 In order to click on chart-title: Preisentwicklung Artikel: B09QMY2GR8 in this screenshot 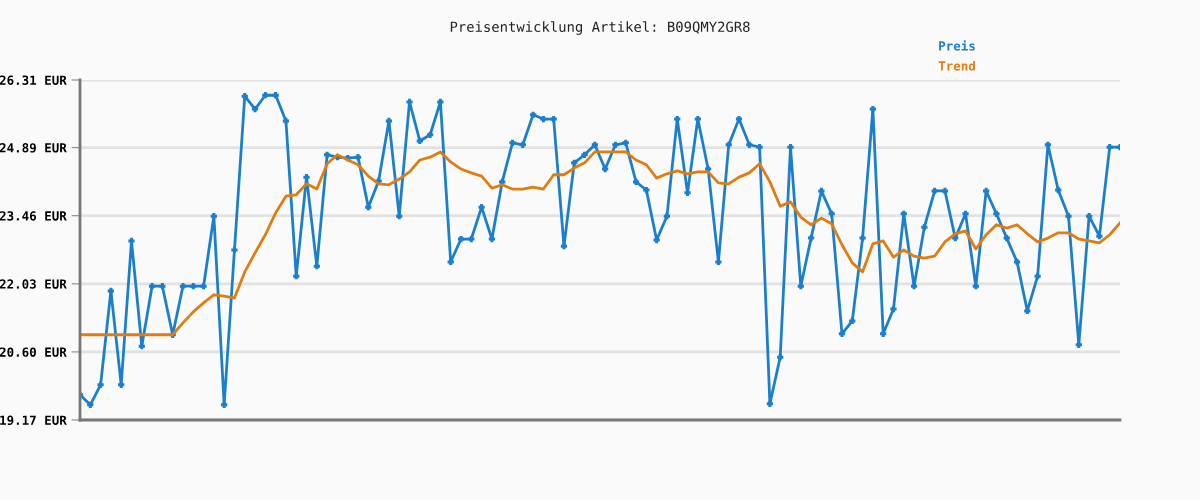, I will do `click(600, 28)`.